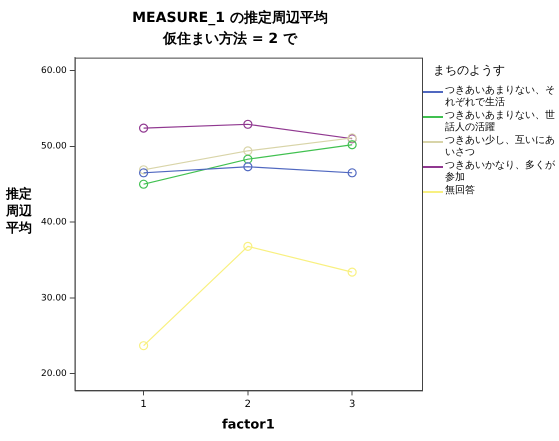 Image resolution: width=559 pixels, height=441 pixels. Describe the element at coordinates (54, 298) in the screenshot. I see `y-tick-label: 30.00` at that location.